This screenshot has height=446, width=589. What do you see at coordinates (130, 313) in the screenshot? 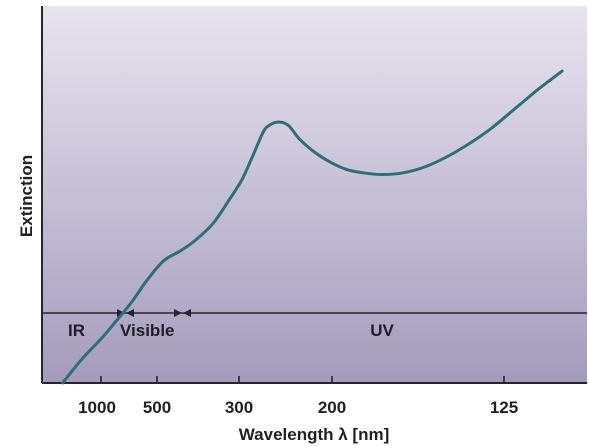
I see `region-arrow-visible-left` at bounding box center [130, 313].